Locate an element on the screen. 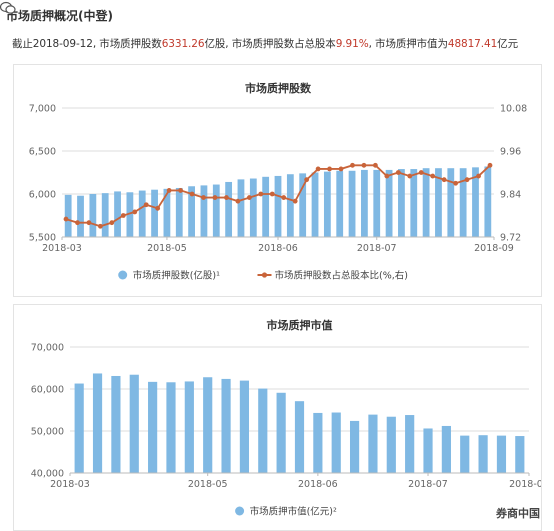  legend-swatch-marker is located at coordinates (264, 275).